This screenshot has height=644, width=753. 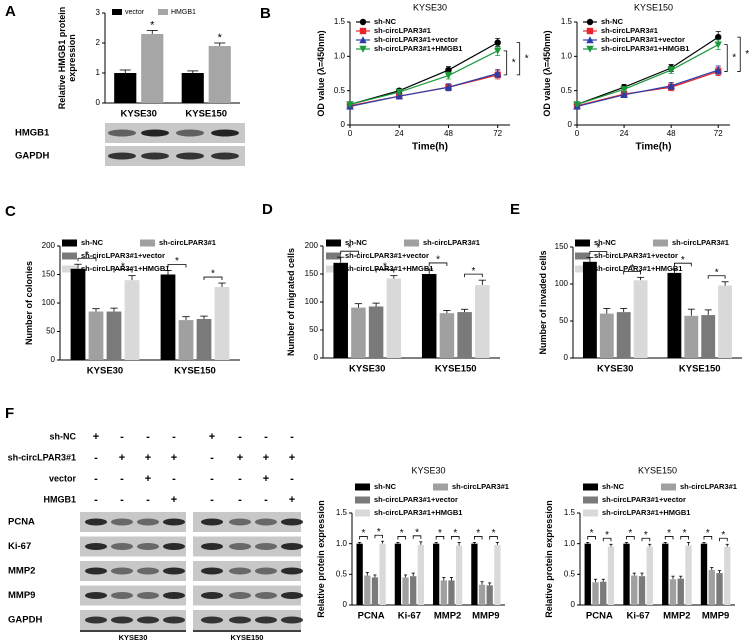 I want to click on legend-label: sh-circLPAR3#1+HMGB1, so click(x=418, y=48).